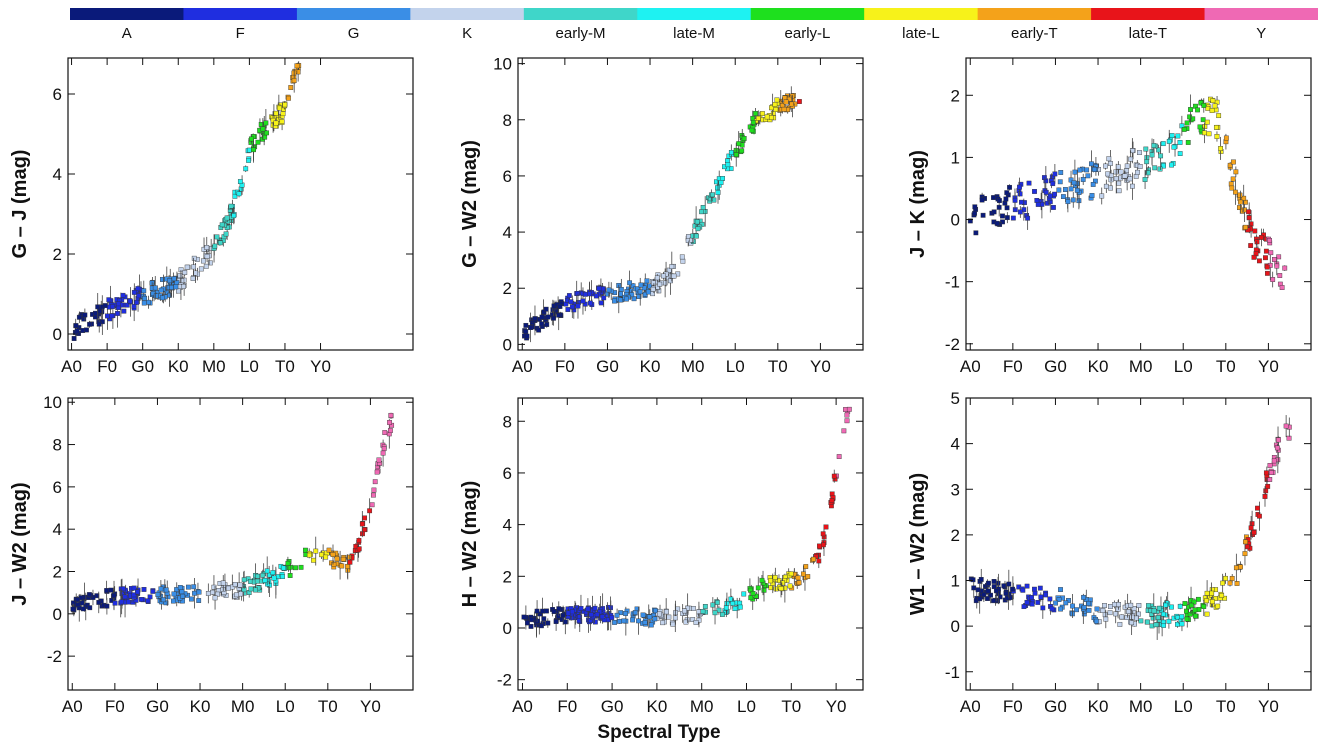 The width and height of the screenshot is (1318, 749). What do you see at coordinates (1109, 216) in the screenshot?
I see `panel-3: -2 -1 0 1 2 A0 F0 G0 K0 M0 L0 T0 Y0 J – K (mag)` at bounding box center [1109, 216].